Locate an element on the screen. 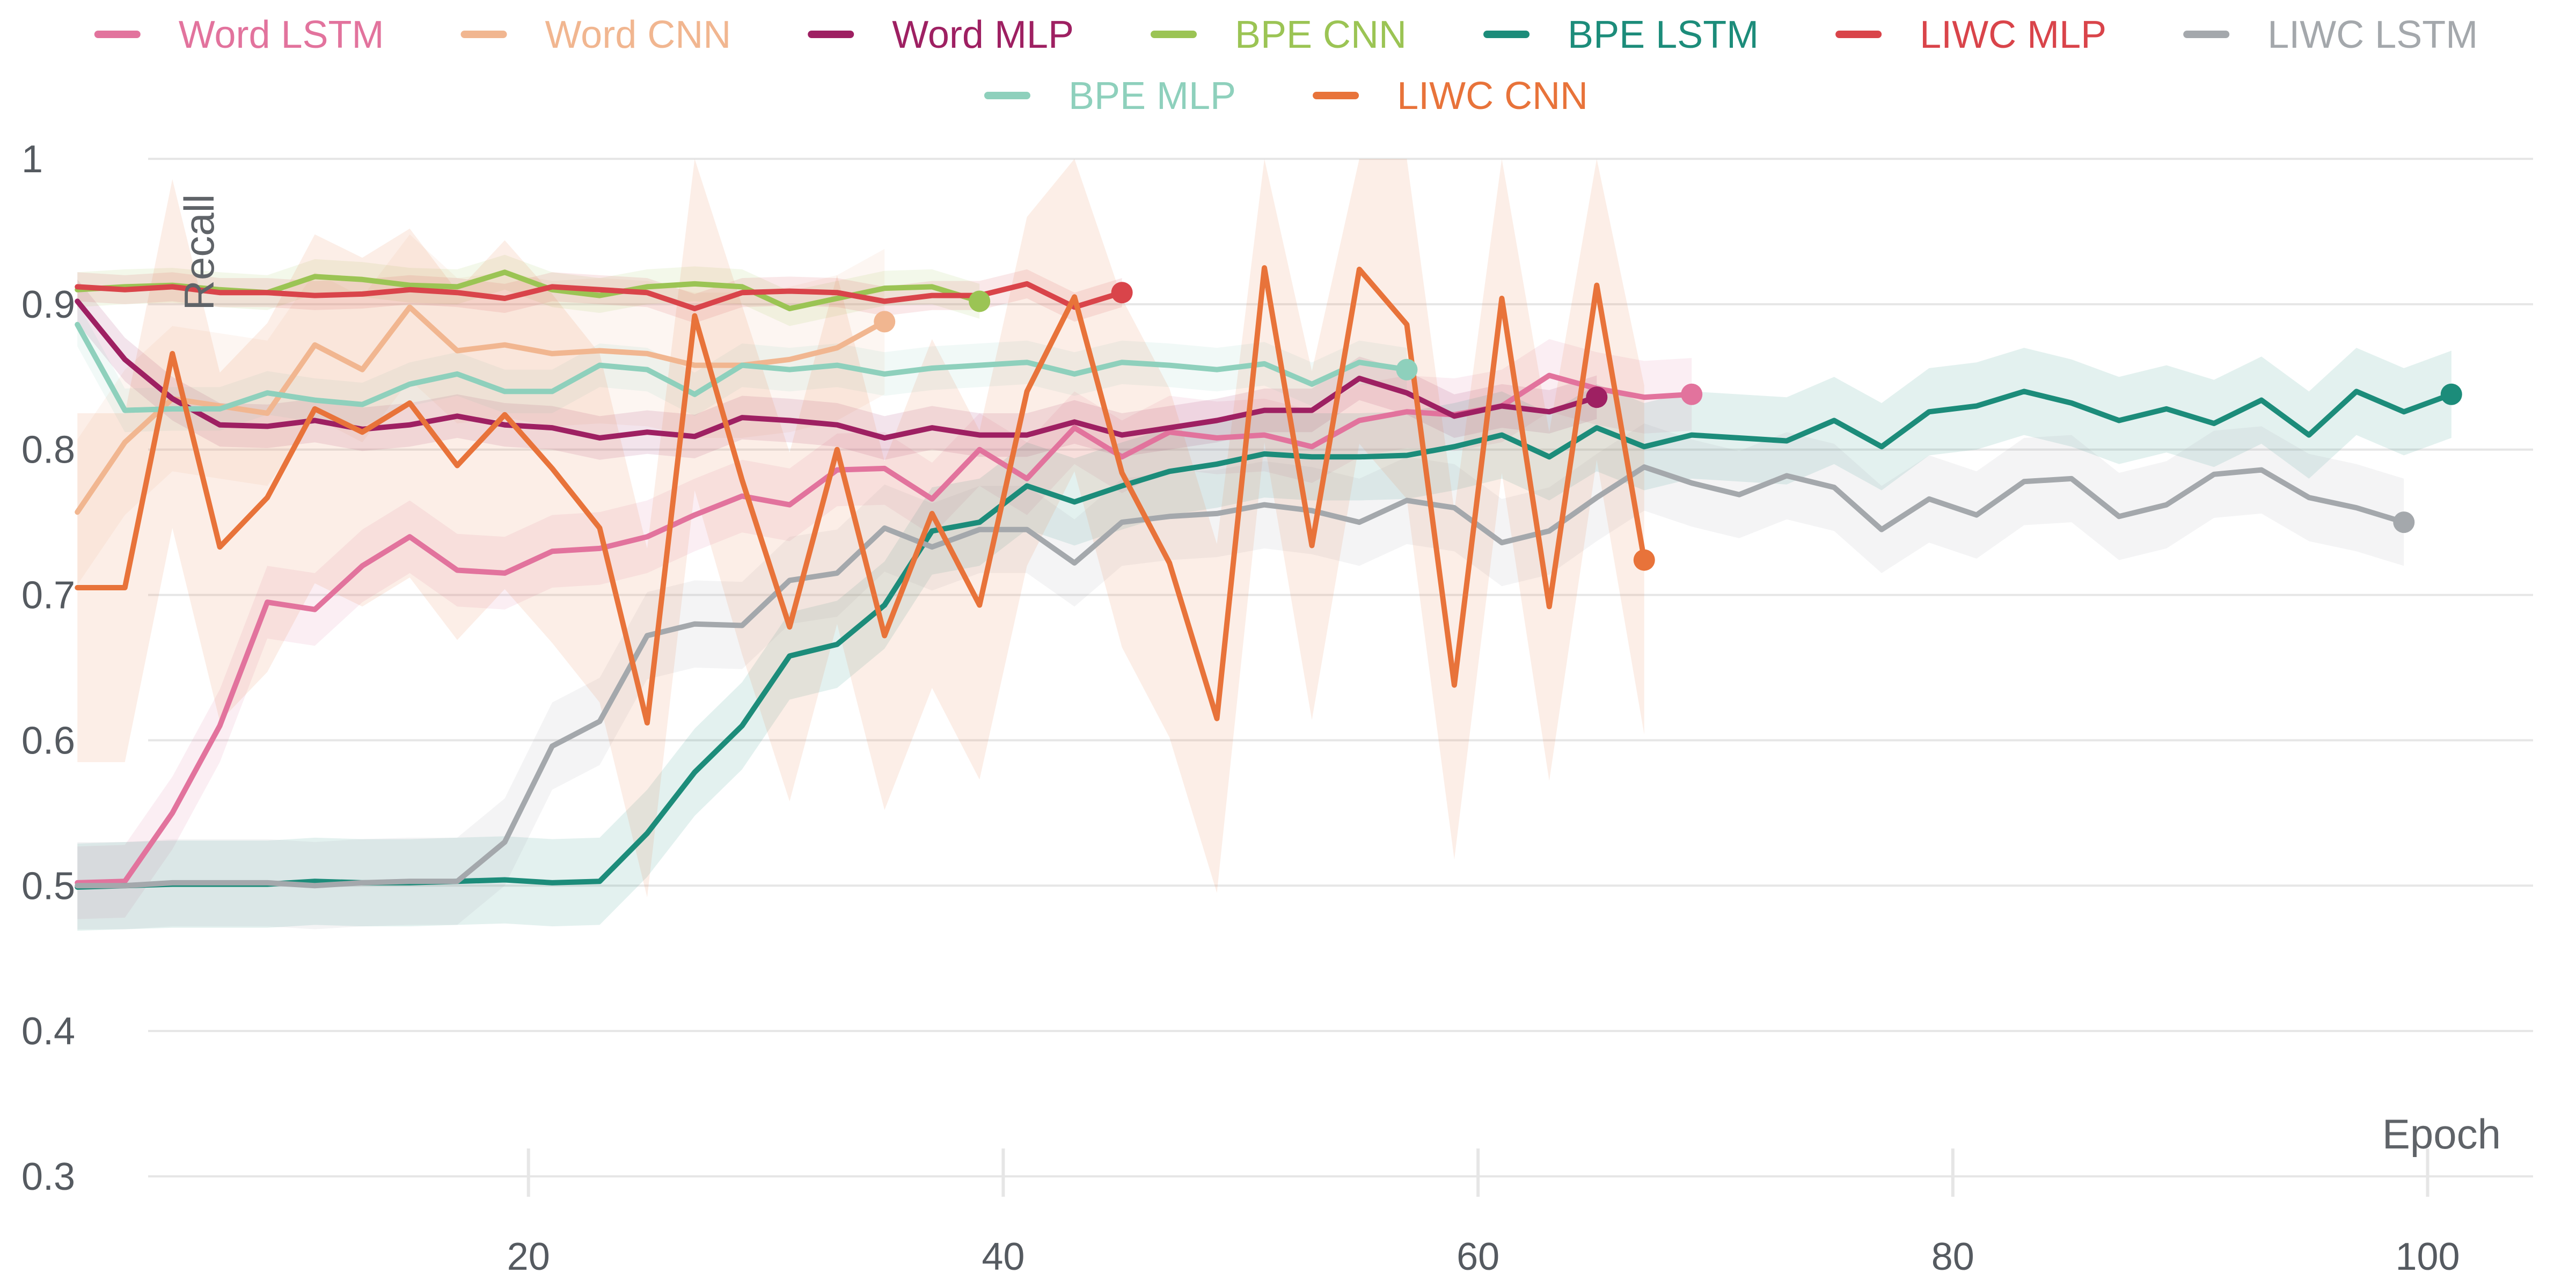 This screenshot has width=2576, height=1288. y-tick-label: 1 is located at coordinates (32, 159).